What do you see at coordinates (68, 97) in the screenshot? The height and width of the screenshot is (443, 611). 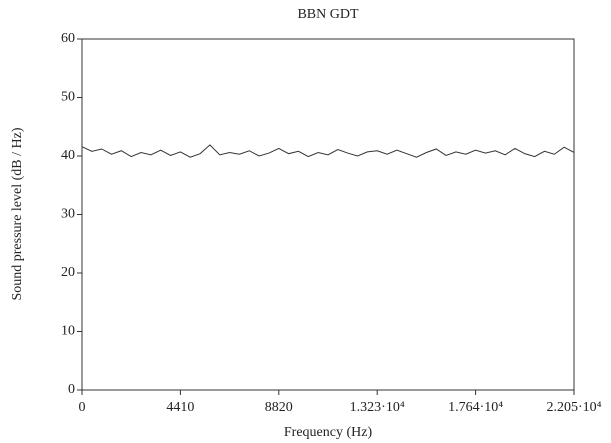 I see `y-tick-label: 50` at bounding box center [68, 97].